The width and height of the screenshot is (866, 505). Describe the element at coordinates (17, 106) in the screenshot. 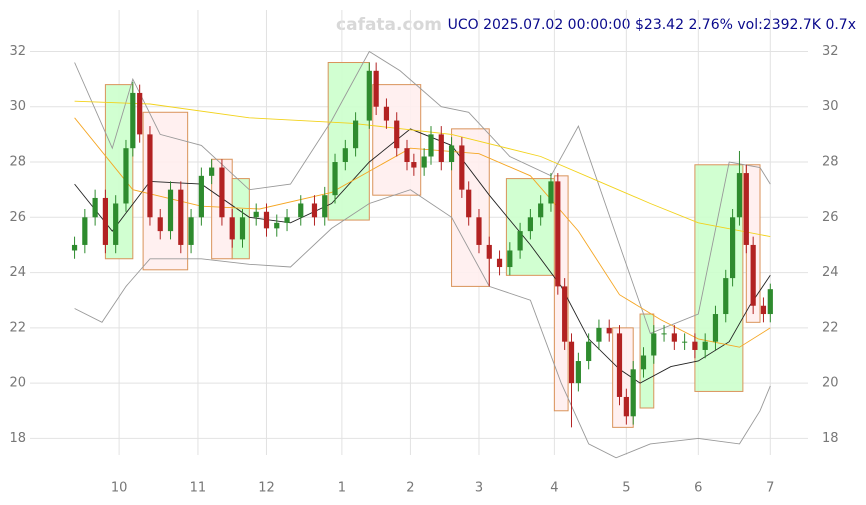

I see `y-tick-label: 30` at that location.